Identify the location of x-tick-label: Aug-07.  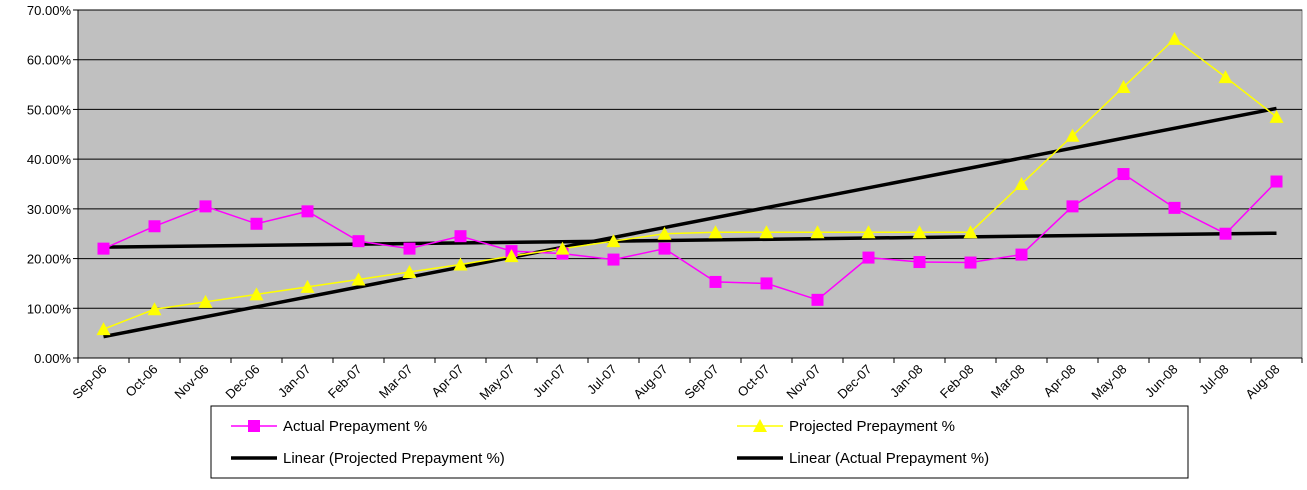
(650, 382).